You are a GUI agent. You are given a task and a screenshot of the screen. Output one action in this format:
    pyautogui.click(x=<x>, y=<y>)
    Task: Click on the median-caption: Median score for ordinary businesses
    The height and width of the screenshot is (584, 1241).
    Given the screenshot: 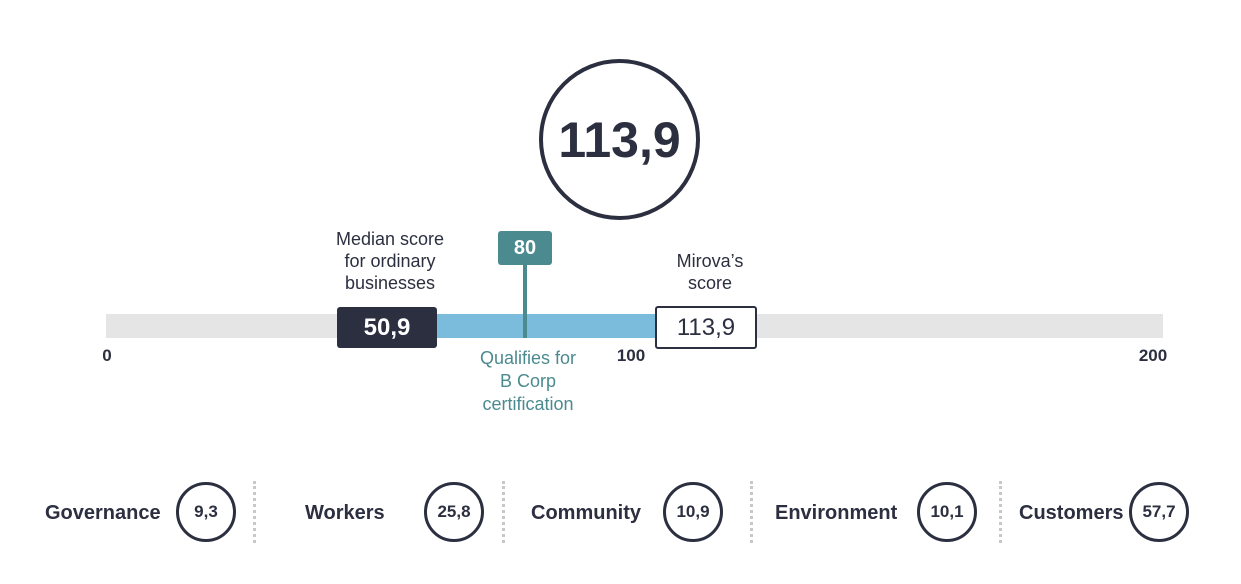 What is the action you would take?
    pyautogui.click(x=390, y=261)
    